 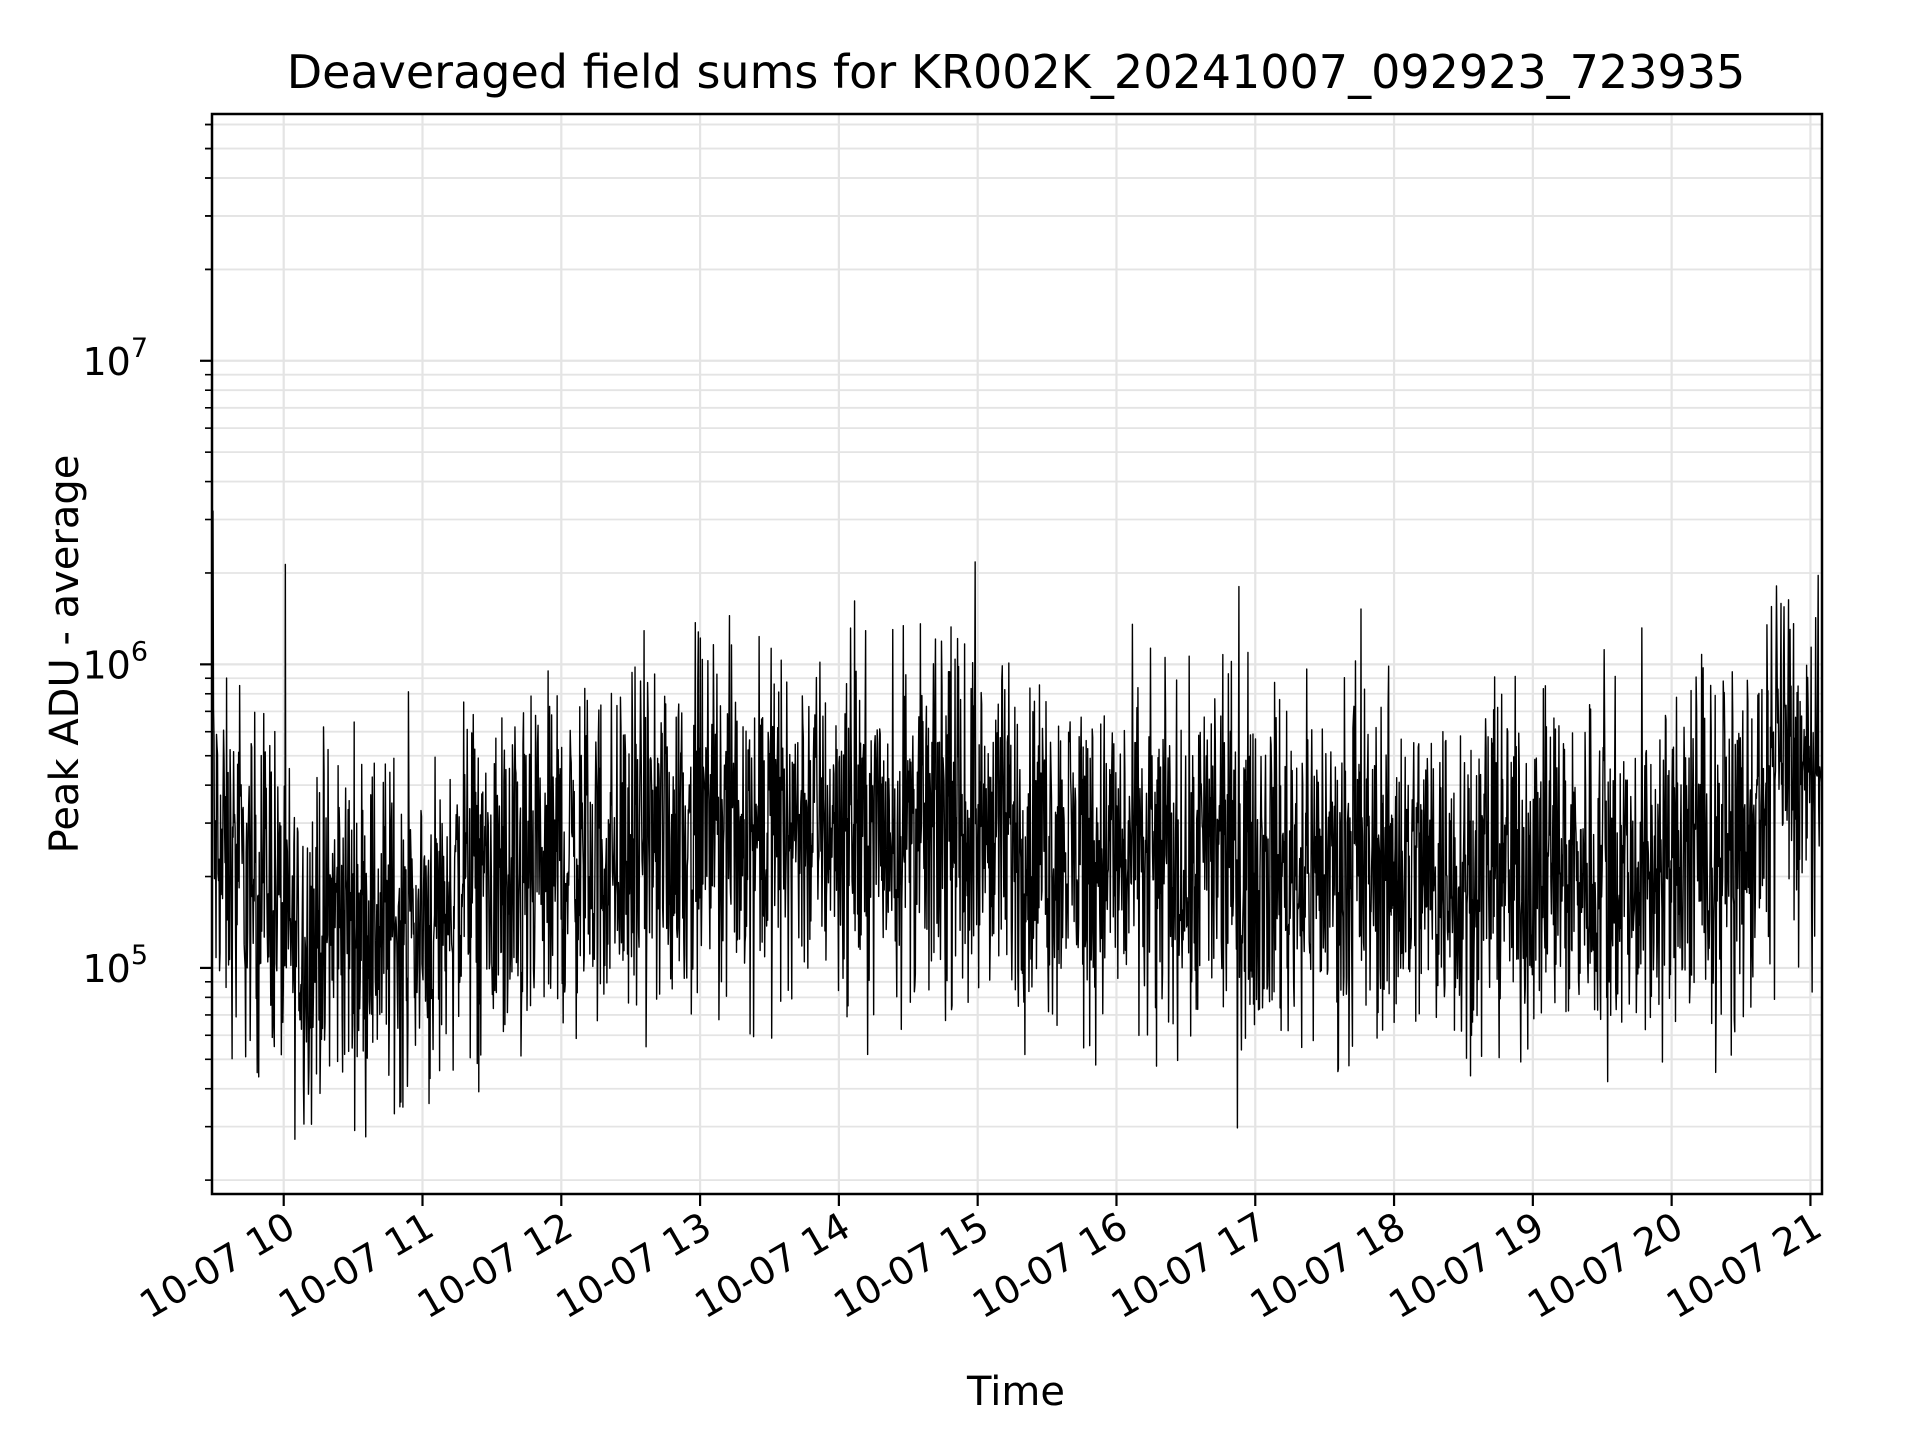 What do you see at coordinates (139, 955) in the screenshot?
I see `y-tick-exponent: 5` at bounding box center [139, 955].